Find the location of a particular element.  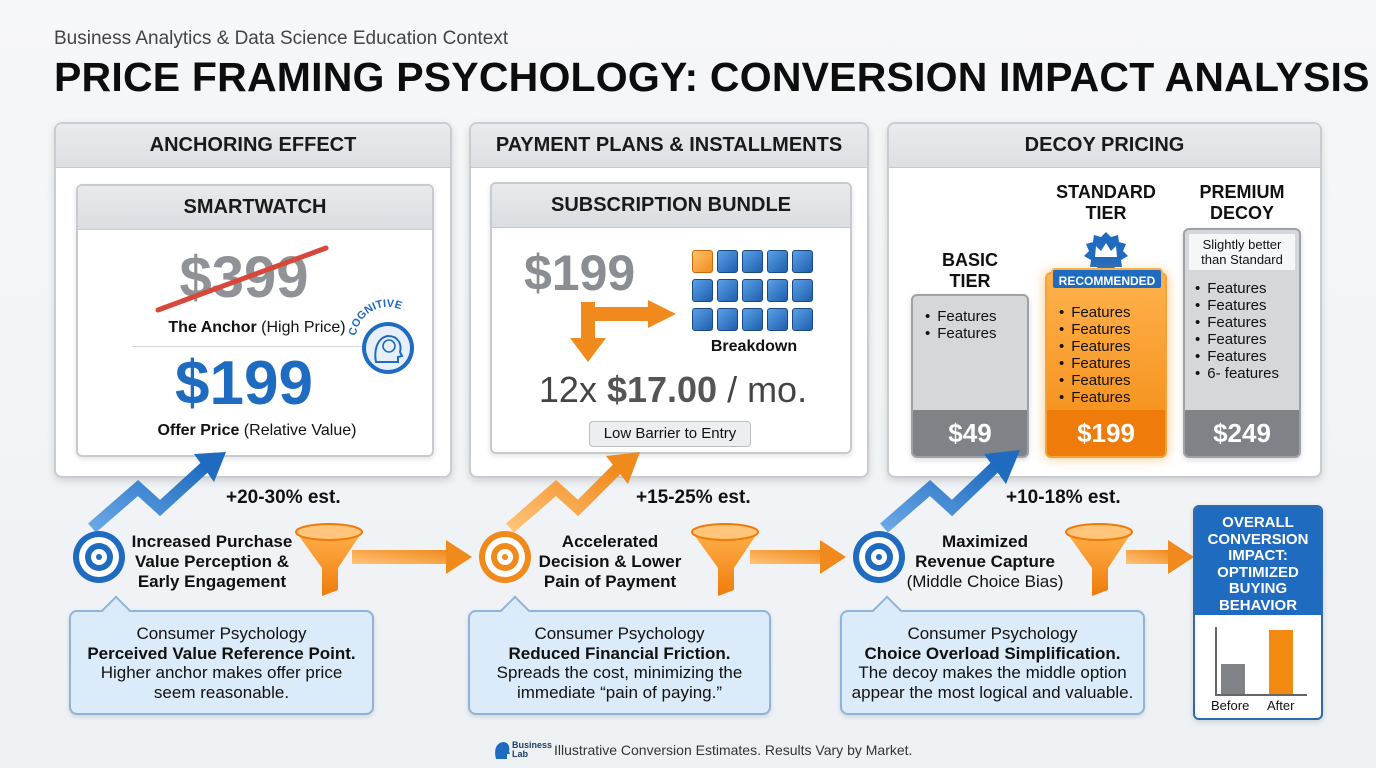

basic-tier-card: FeaturesFeatures $49 is located at coordinates (970, 376).